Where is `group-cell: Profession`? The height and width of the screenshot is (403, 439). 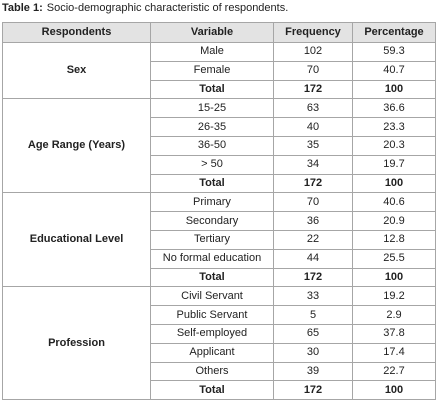 group-cell: Profession is located at coordinates (76, 343).